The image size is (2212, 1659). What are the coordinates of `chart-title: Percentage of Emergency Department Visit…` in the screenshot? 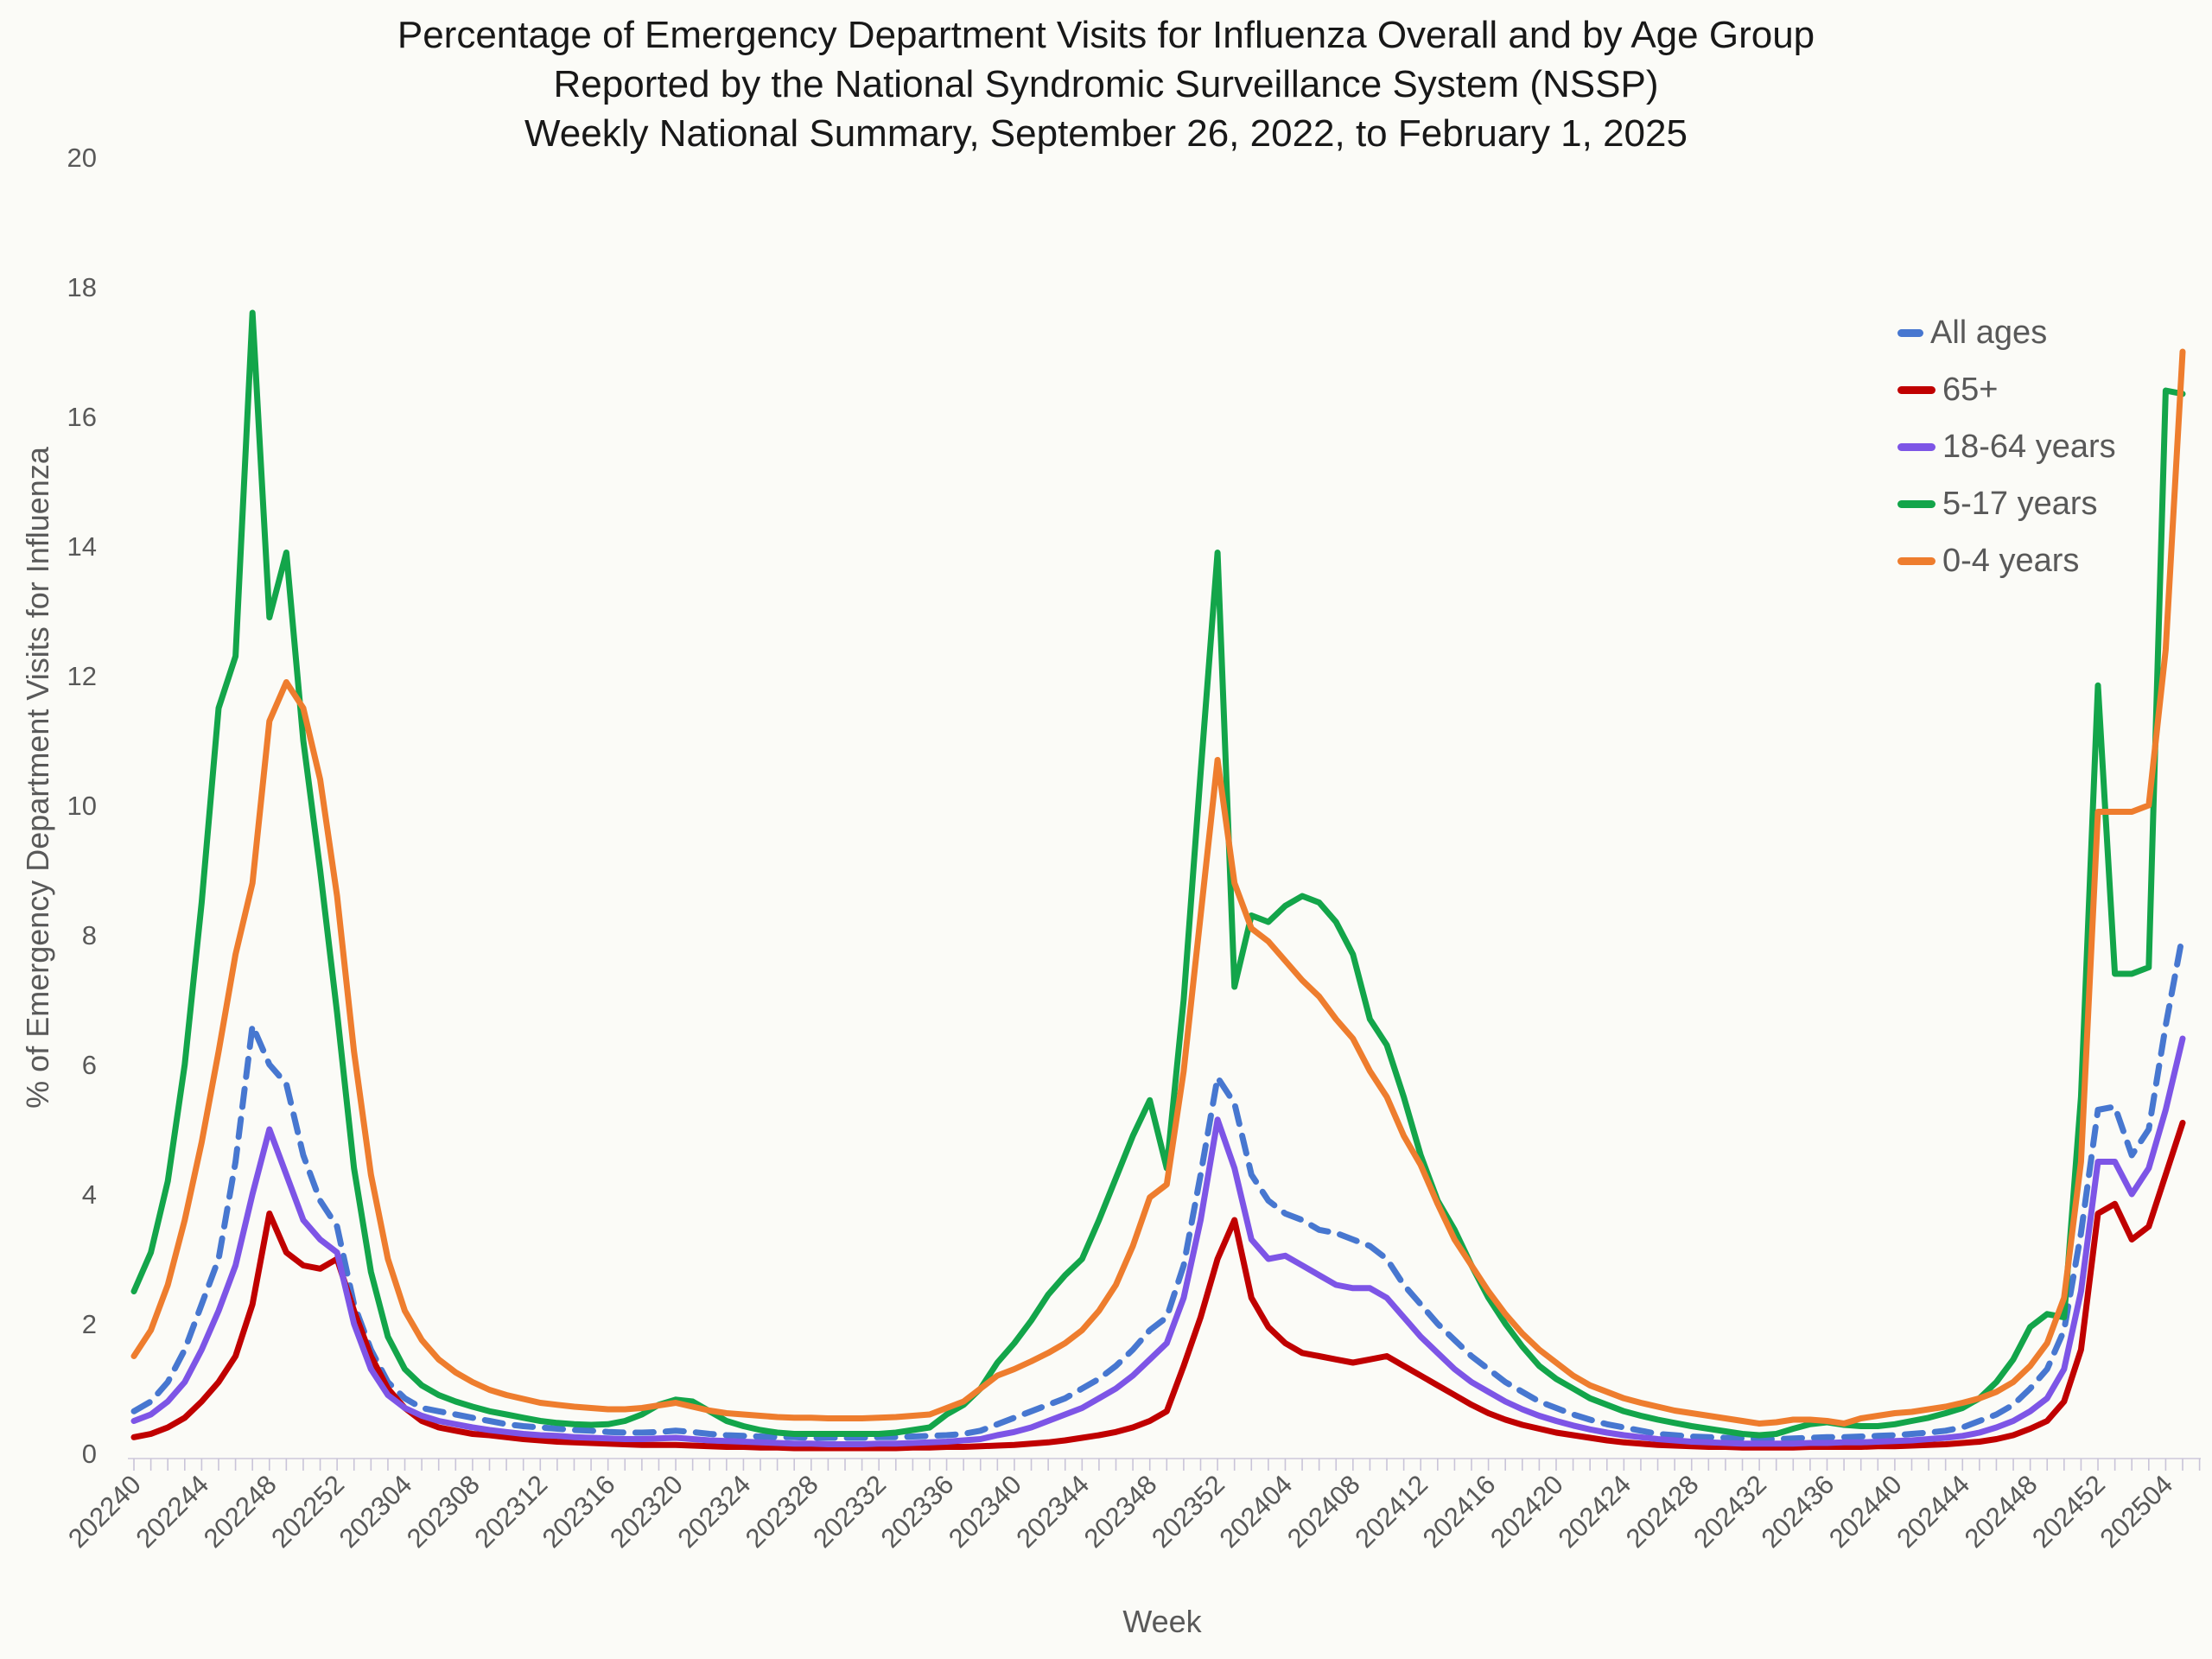 It's located at (1106, 84).